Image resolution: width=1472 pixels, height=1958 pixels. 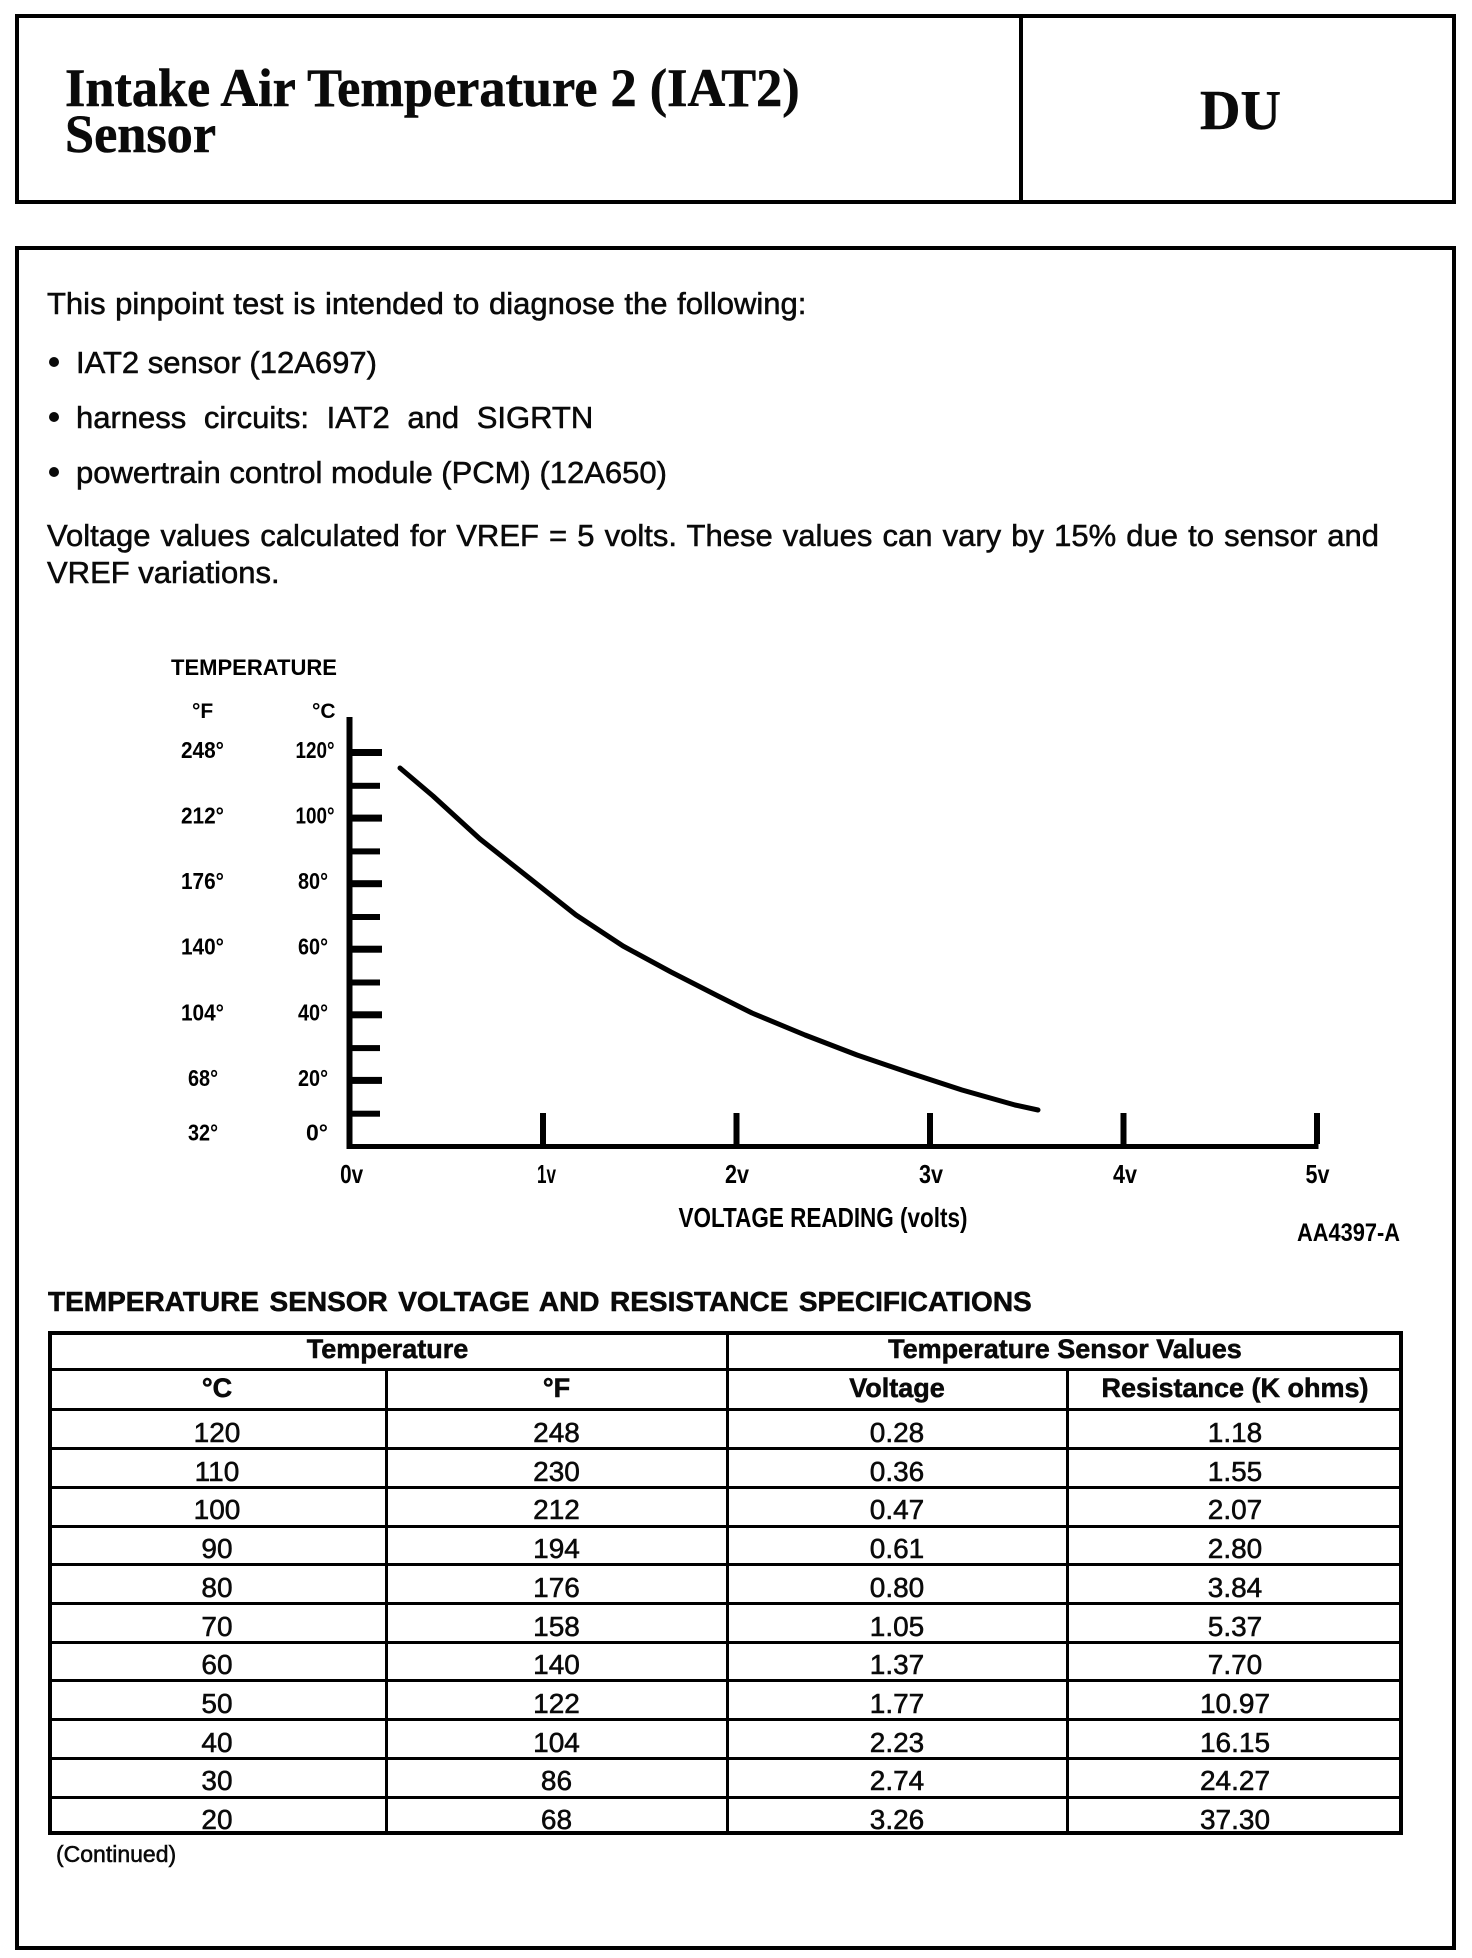 I want to click on svg-text: VOLTAGE READING (volts), so click(x=823, y=1217).